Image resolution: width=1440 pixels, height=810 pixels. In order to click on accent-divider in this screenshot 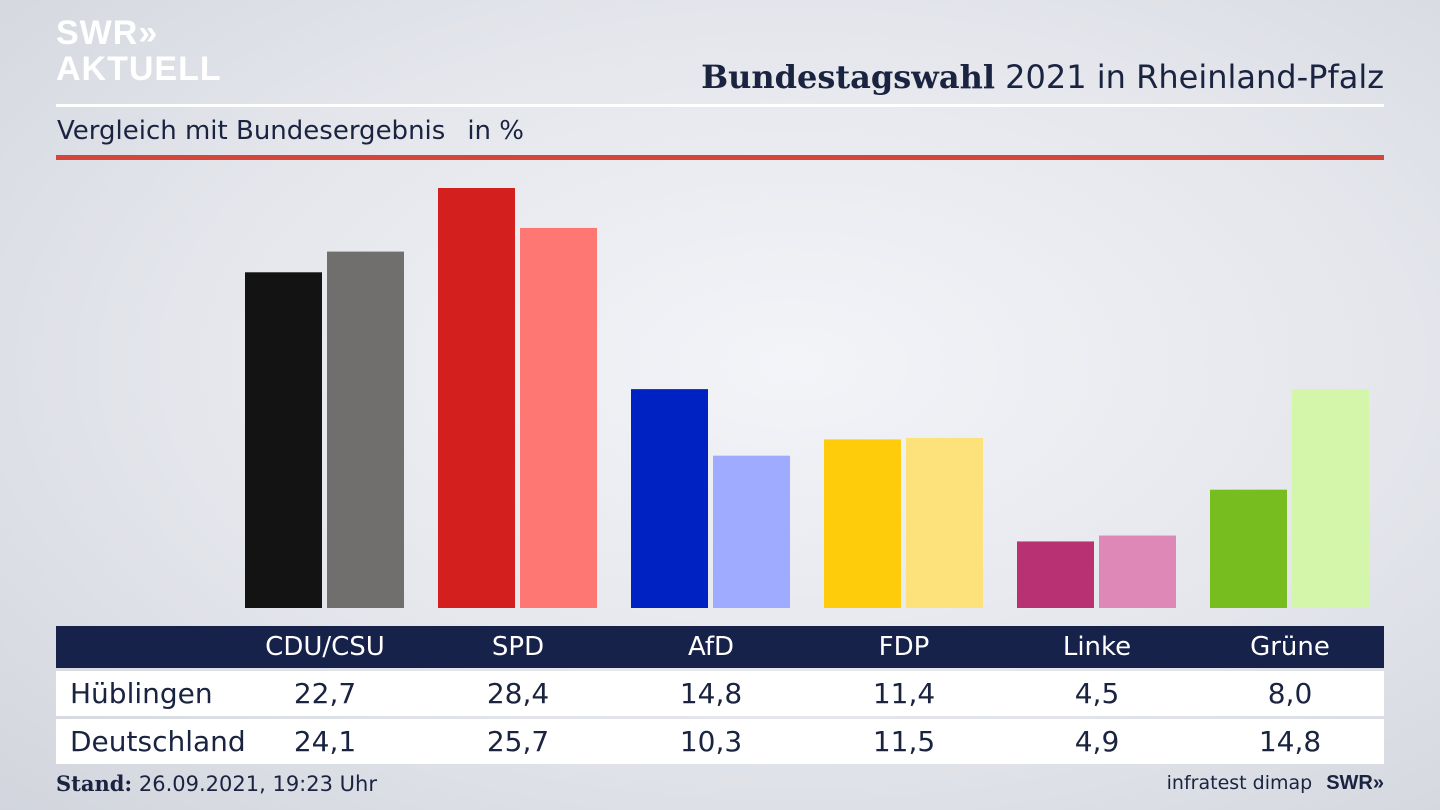, I will do `click(720, 157)`.